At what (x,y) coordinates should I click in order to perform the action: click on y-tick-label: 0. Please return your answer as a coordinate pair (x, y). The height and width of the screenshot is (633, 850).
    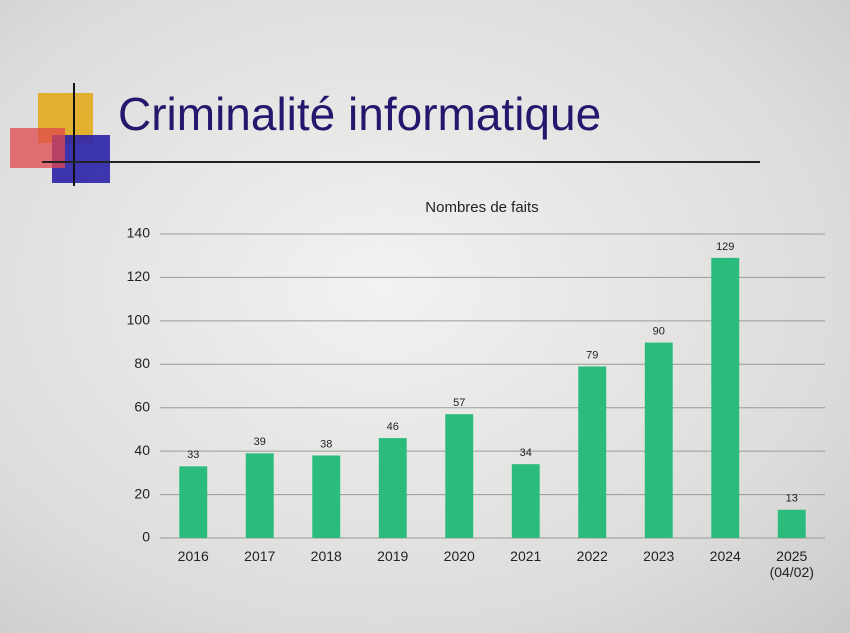
    Looking at the image, I should click on (146, 537).